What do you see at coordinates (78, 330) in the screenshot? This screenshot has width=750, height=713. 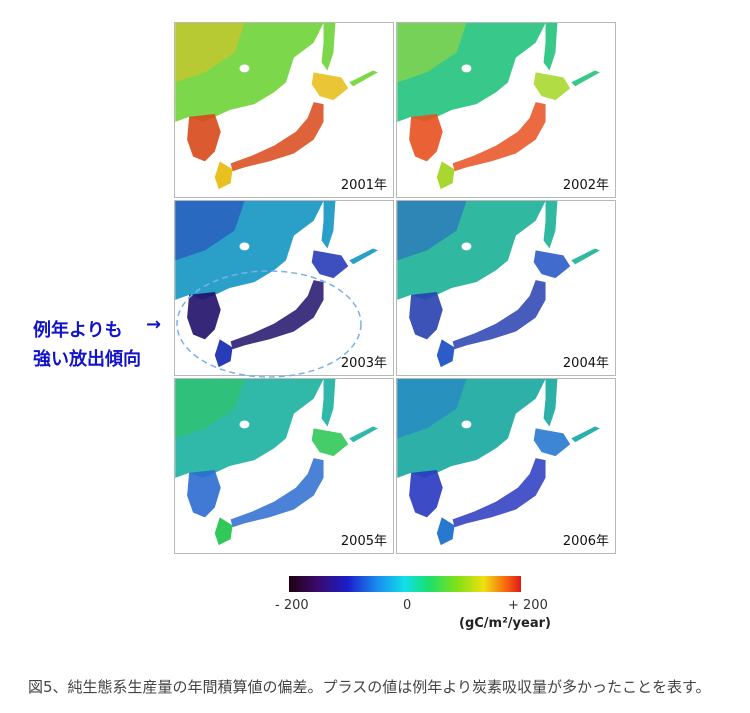 I see `annotation-line-1: 例年よりも` at bounding box center [78, 330].